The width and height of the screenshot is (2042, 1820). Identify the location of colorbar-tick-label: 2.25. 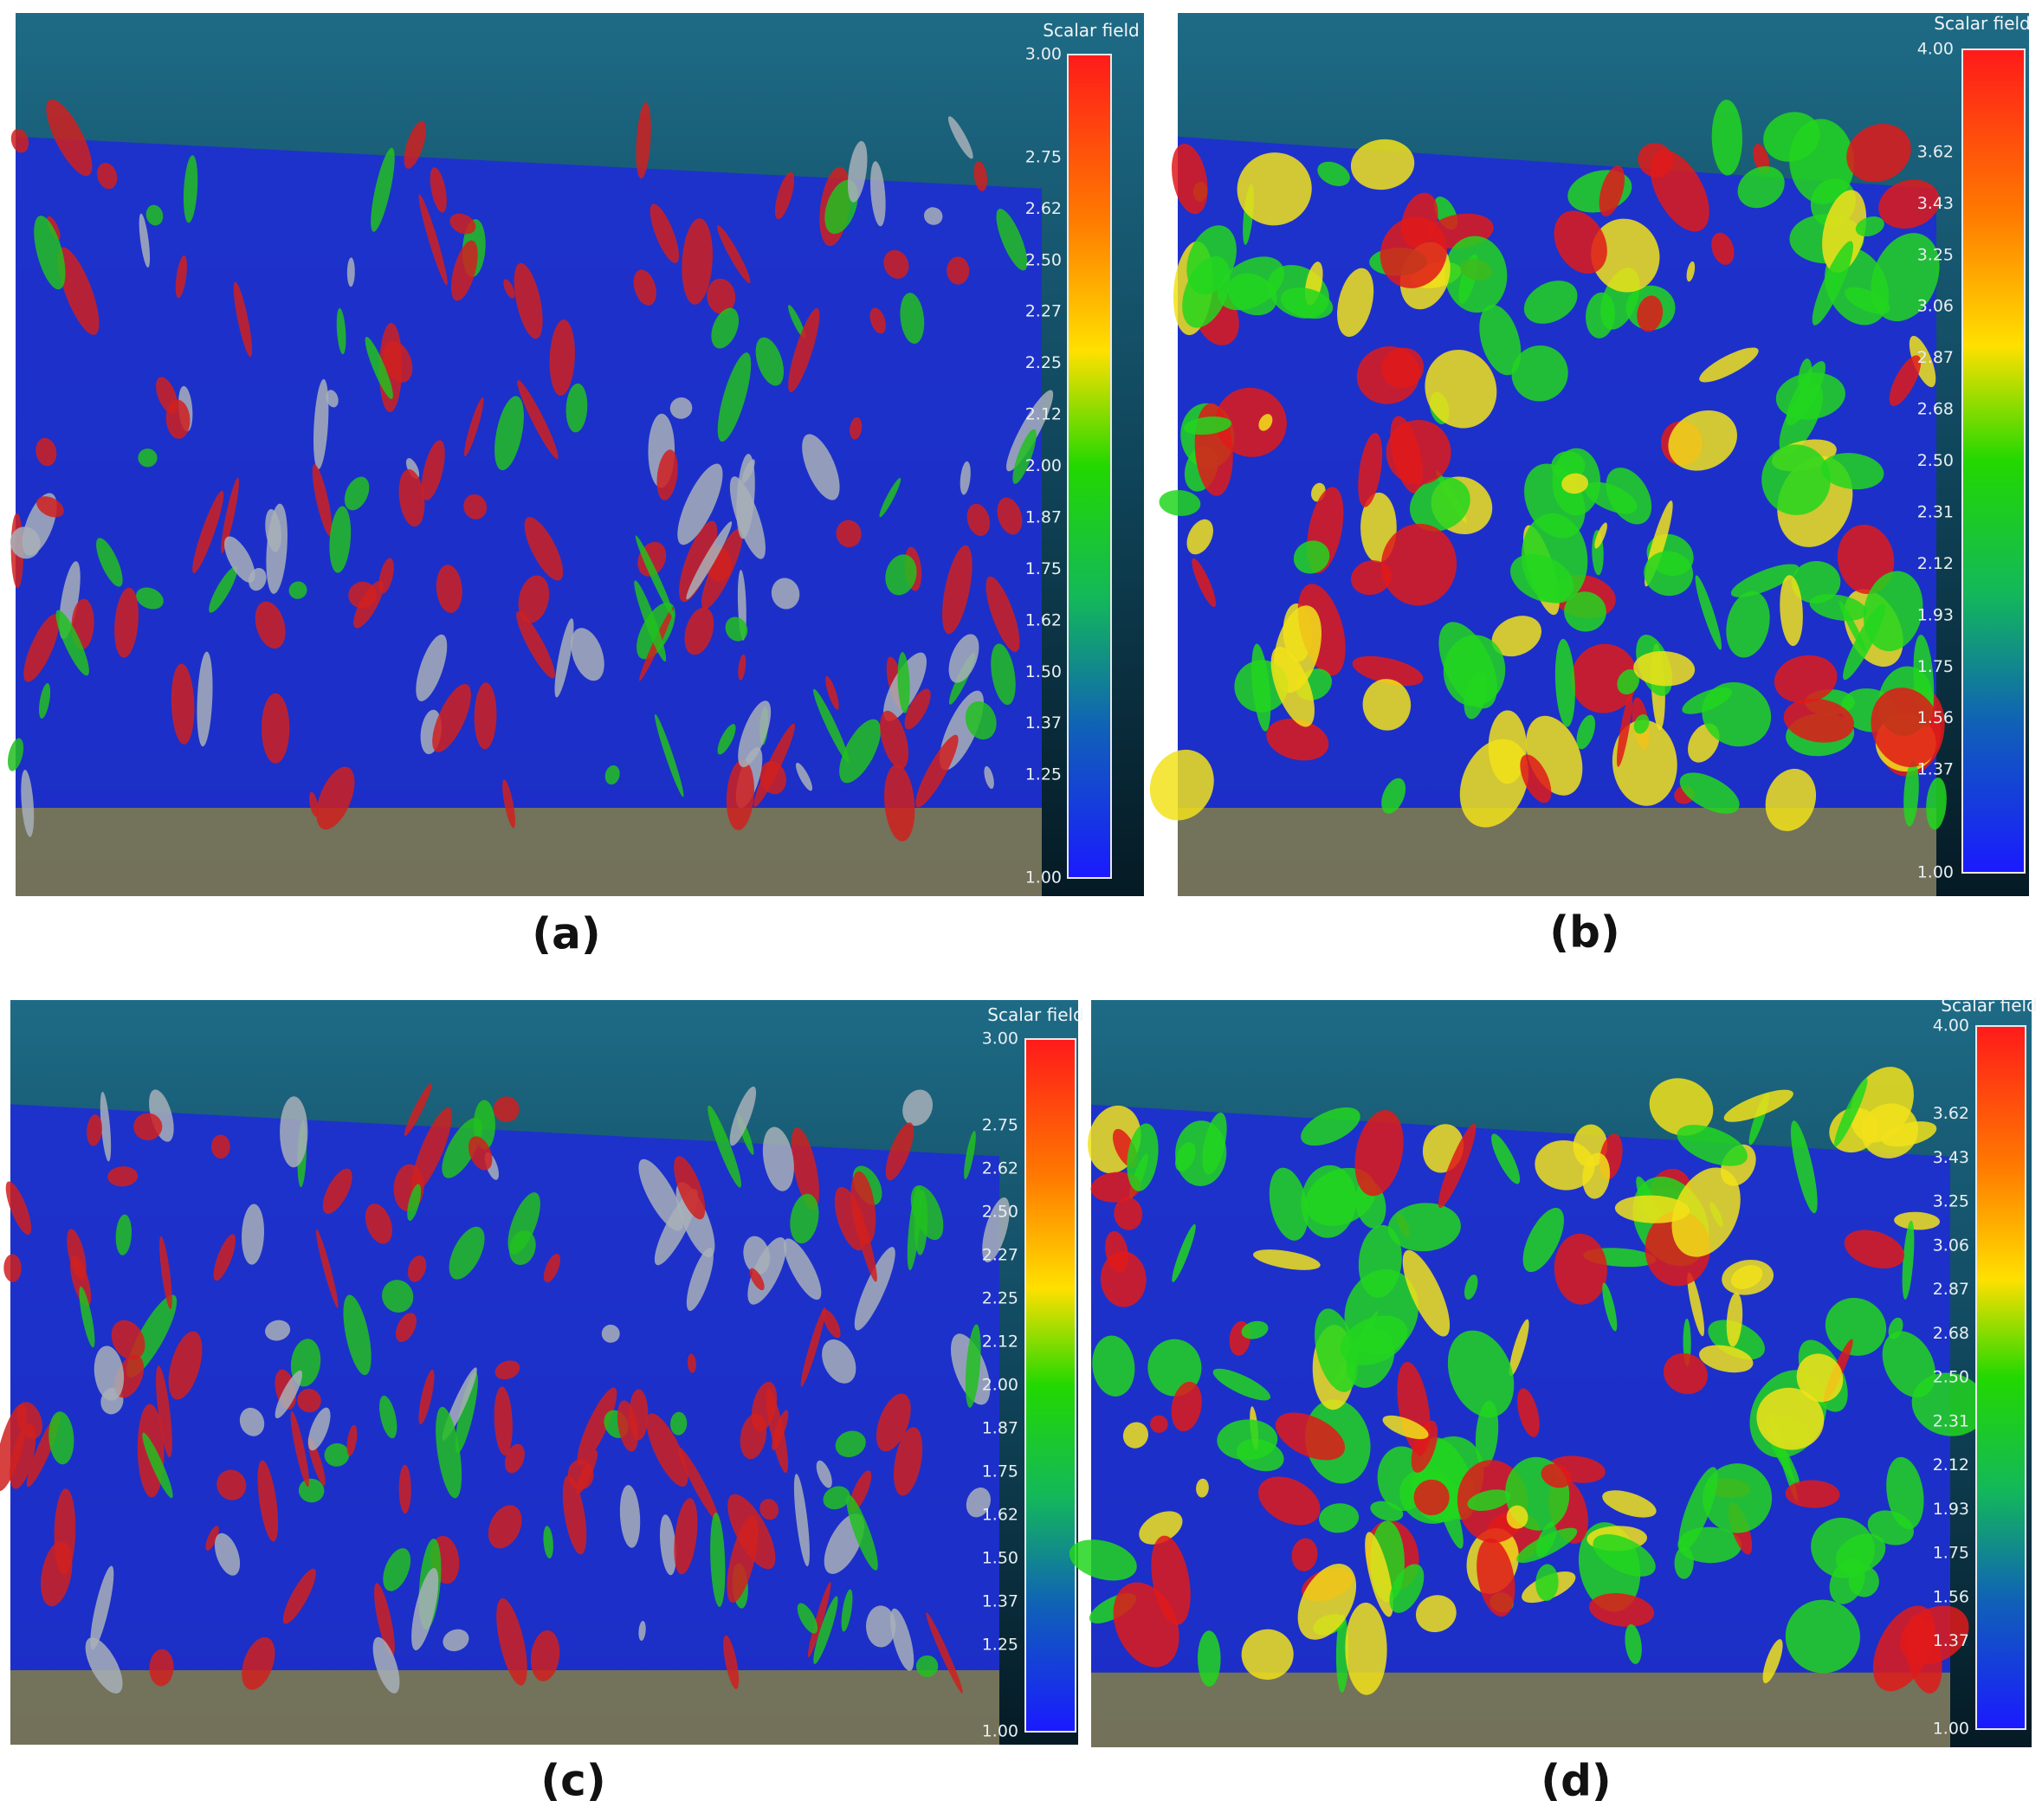
(1043, 362).